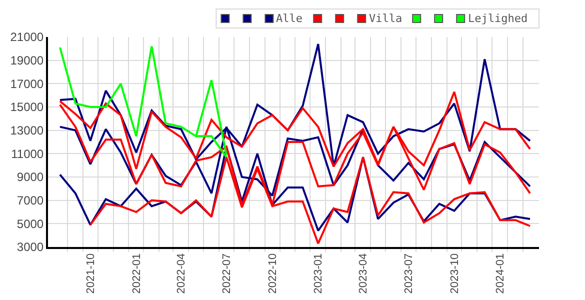 This screenshot has height=300, width=585. Describe the element at coordinates (90, 273) in the screenshot. I see `x-tick-label: 2021-10` at that location.